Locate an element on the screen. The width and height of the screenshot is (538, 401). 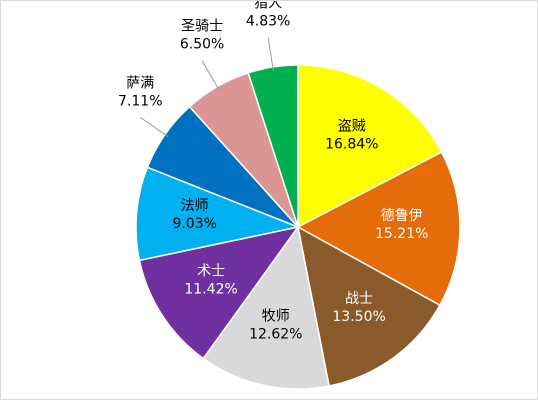
slice-label-6: 萨满 is located at coordinates (140, 83).